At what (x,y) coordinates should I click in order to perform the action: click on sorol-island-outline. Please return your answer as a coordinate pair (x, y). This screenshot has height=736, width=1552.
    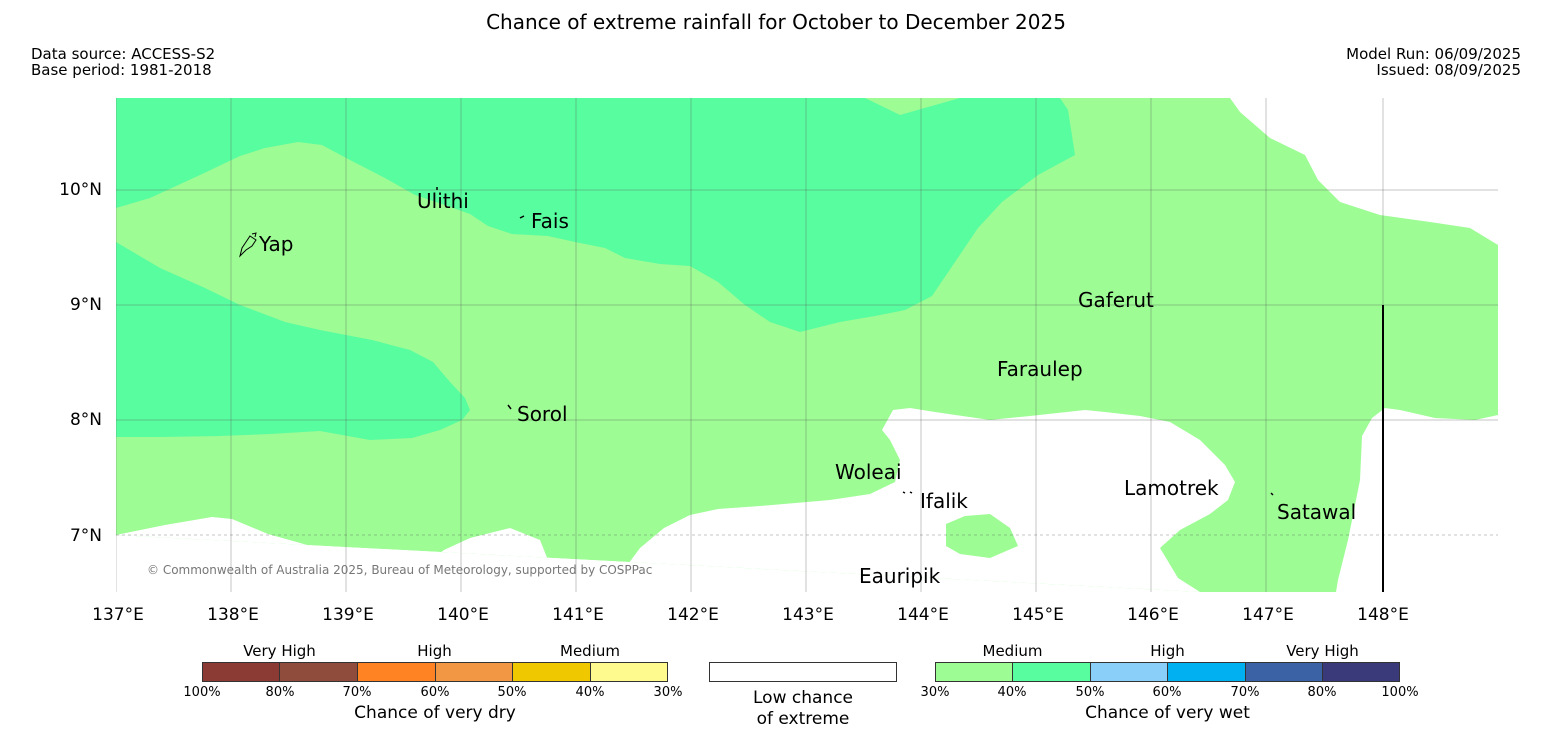
    Looking at the image, I should click on (509, 407).